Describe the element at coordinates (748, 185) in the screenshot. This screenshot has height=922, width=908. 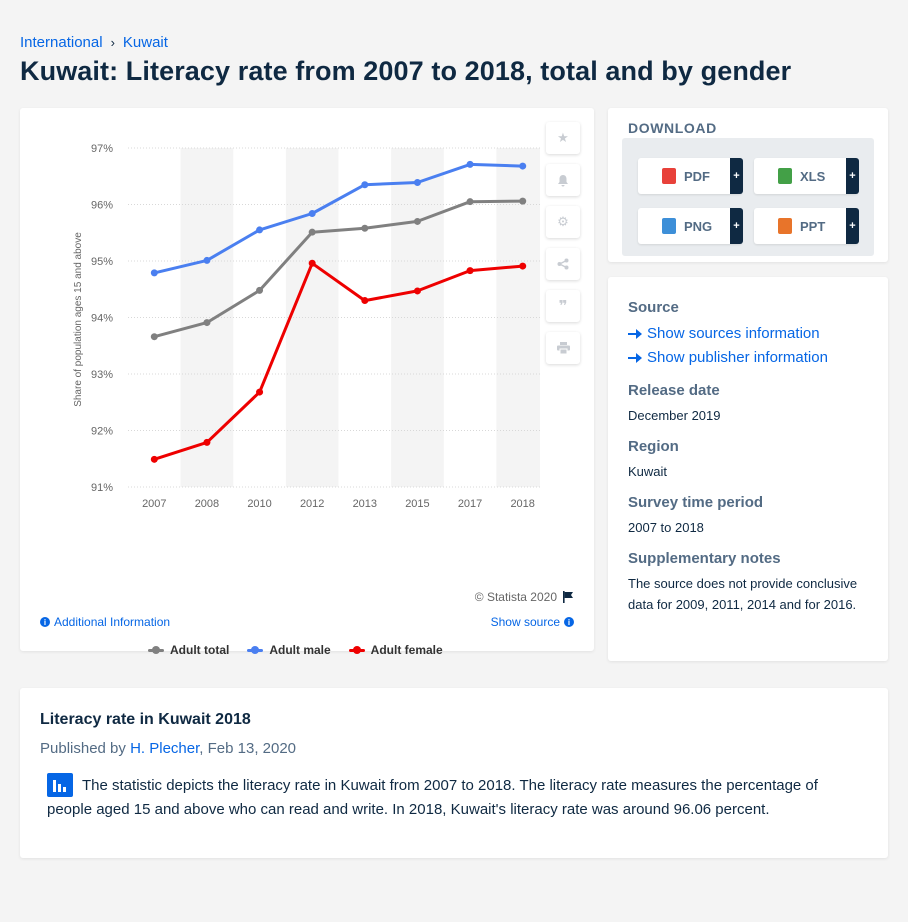
I see `download-card: DOWNLOAD PDF + XLS + PNG + PPT +` at that location.